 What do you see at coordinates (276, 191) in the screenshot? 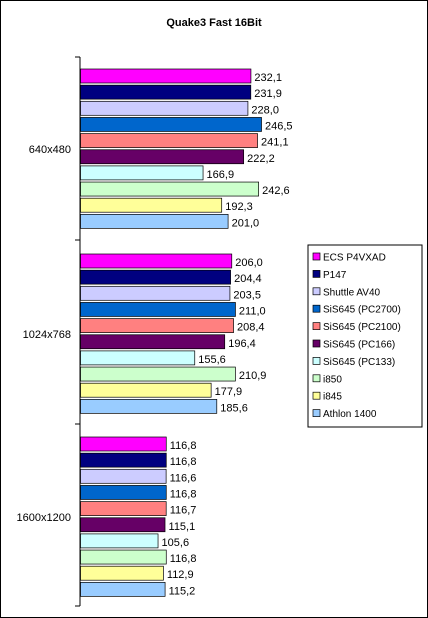
I see `data-label: 242,6` at bounding box center [276, 191].